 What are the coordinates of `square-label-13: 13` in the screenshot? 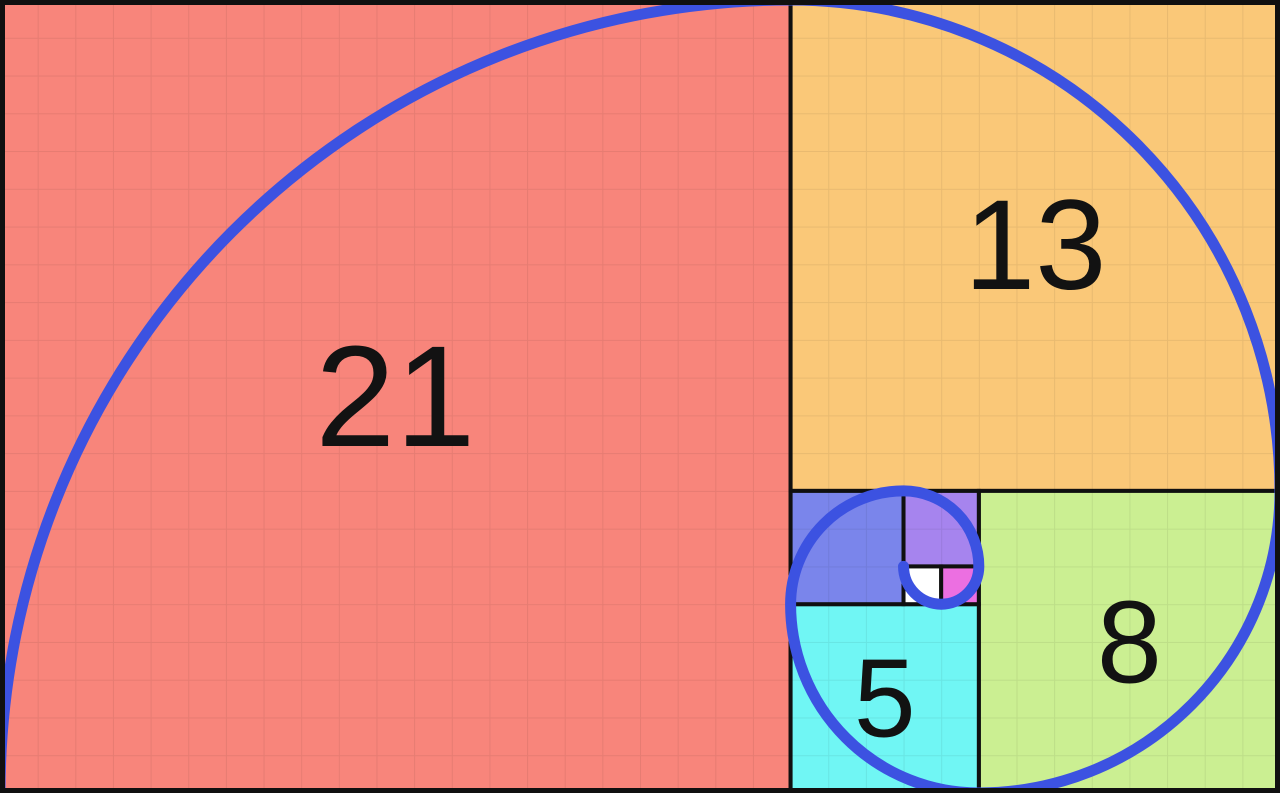 It's located at (1035, 245).